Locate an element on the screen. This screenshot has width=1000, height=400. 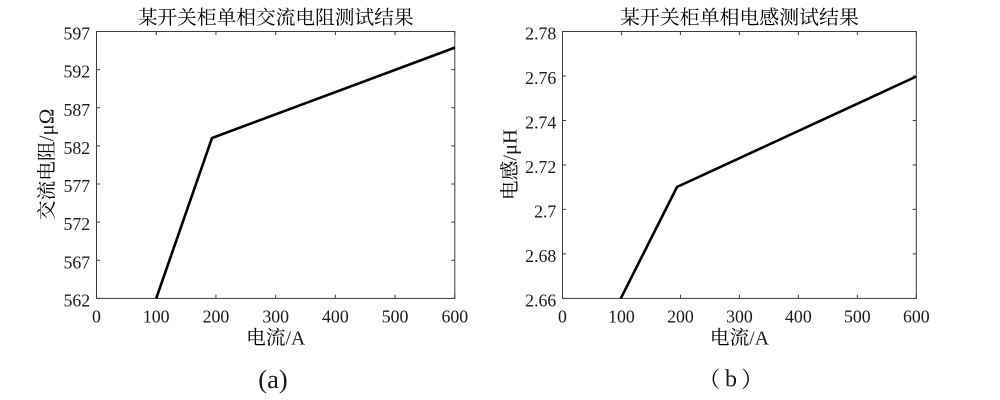
svg-text: 2.78 is located at coordinates (540, 34).